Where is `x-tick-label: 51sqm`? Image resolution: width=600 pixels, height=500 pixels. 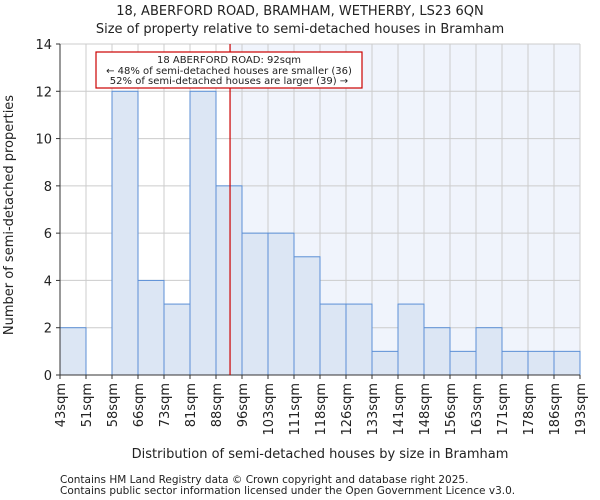 x-tick-label: 51sqm is located at coordinates (87, 405).